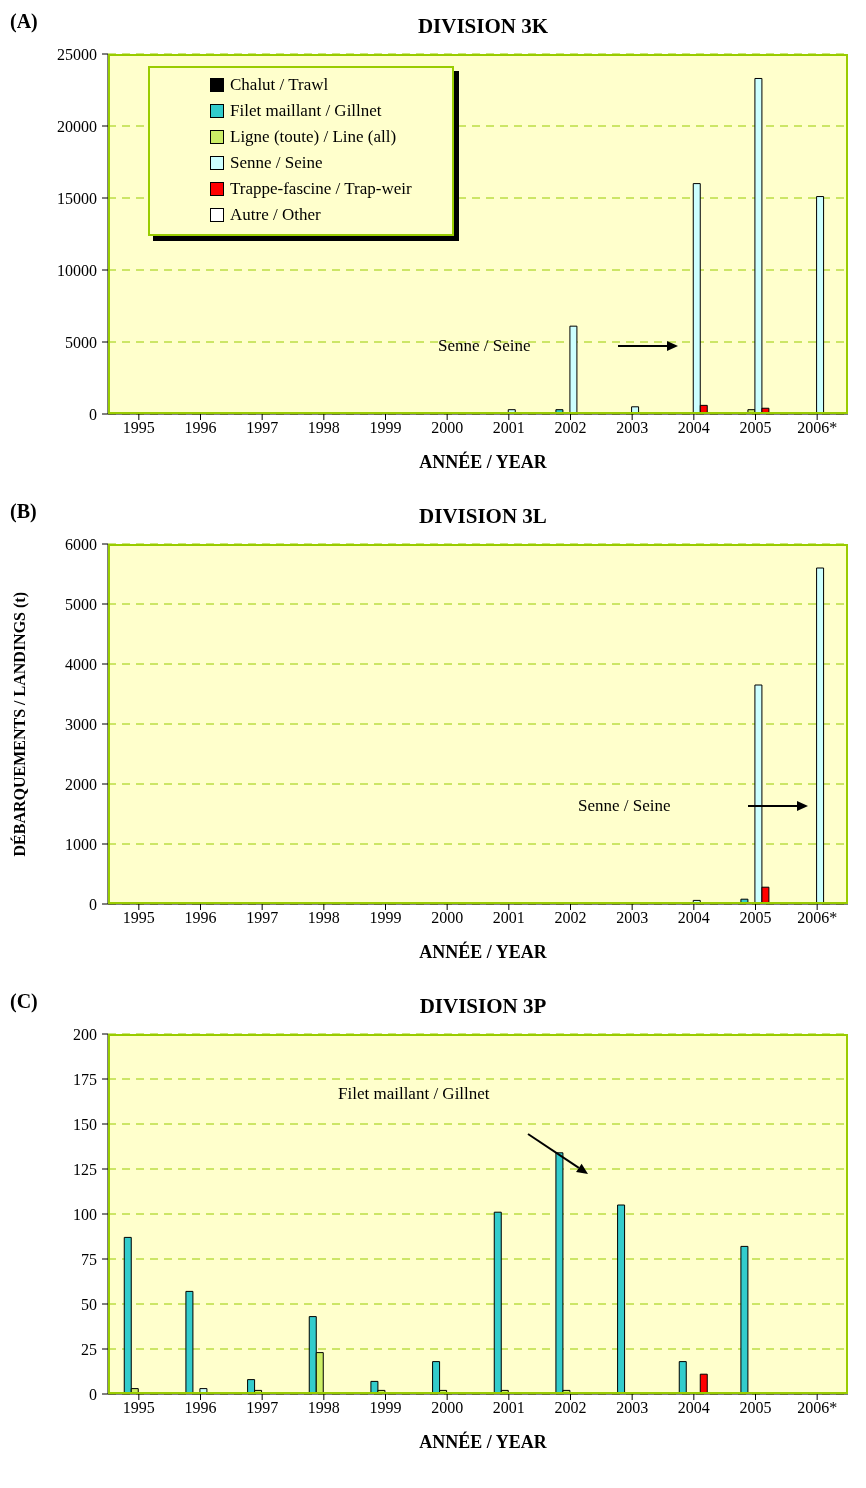 Image resolution: width=866 pixels, height=1488 pixels. What do you see at coordinates (23, 511) in the screenshot?
I see `text: (B)` at bounding box center [23, 511].